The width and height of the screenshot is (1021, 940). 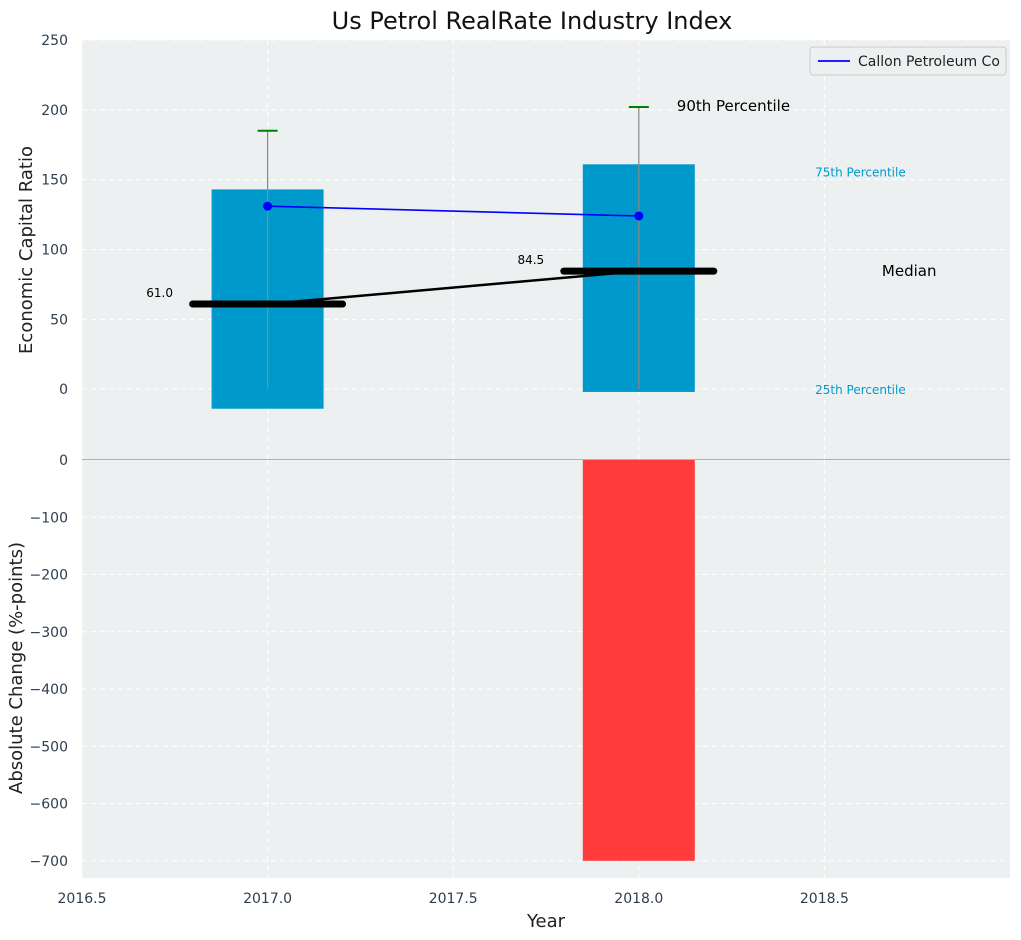 I want to click on y-tick-label-top: 150, so click(x=54, y=181).